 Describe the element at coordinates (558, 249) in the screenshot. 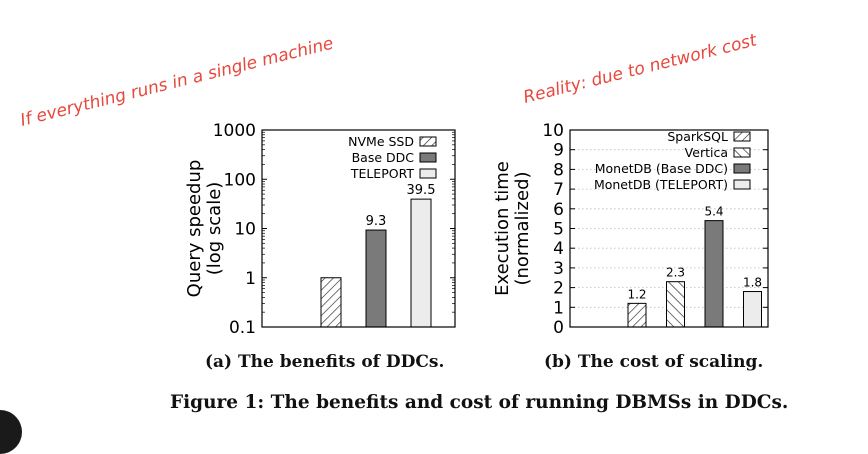

I see `y-tick-label: 4` at that location.